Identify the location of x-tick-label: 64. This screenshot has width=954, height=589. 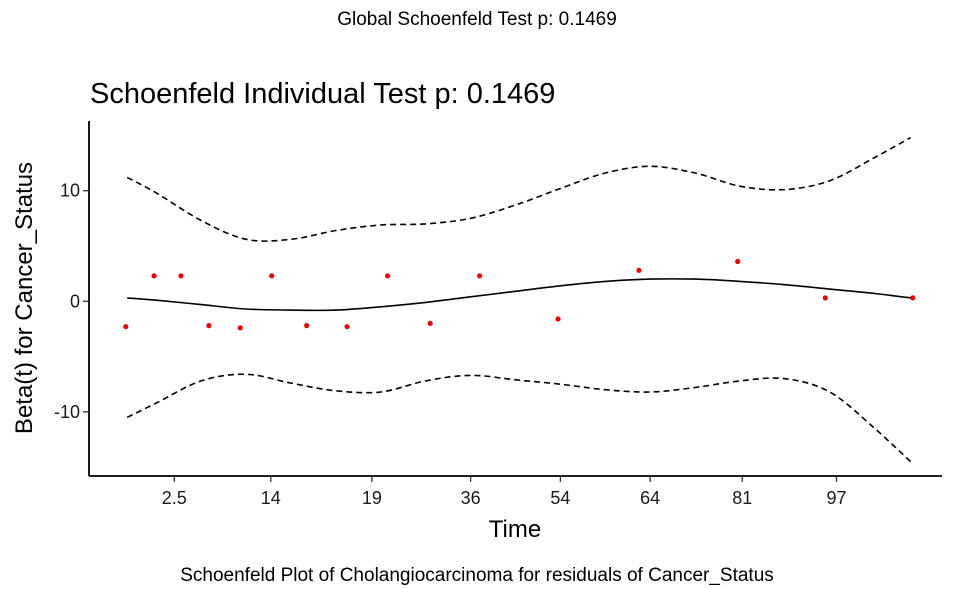
(650, 498).